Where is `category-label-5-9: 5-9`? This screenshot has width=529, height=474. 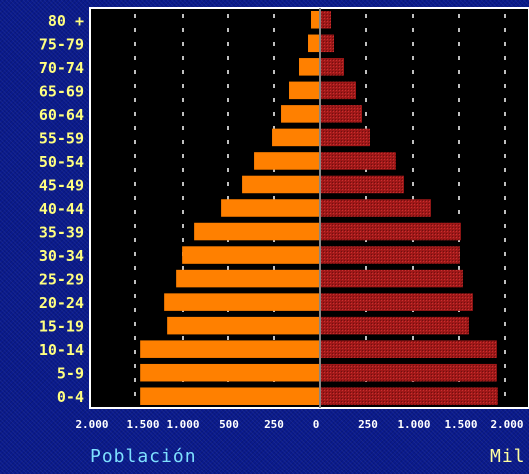
category-label-5-9: 5-9 is located at coordinates (70, 374).